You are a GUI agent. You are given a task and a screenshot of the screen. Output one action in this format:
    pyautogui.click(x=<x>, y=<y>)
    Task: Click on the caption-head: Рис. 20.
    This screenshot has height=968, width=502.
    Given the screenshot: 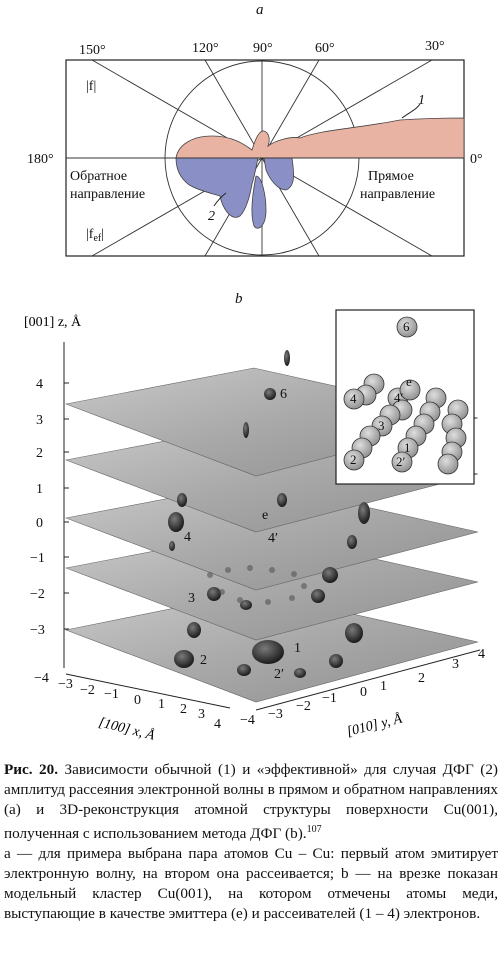 What is the action you would take?
    pyautogui.click(x=31, y=769)
    